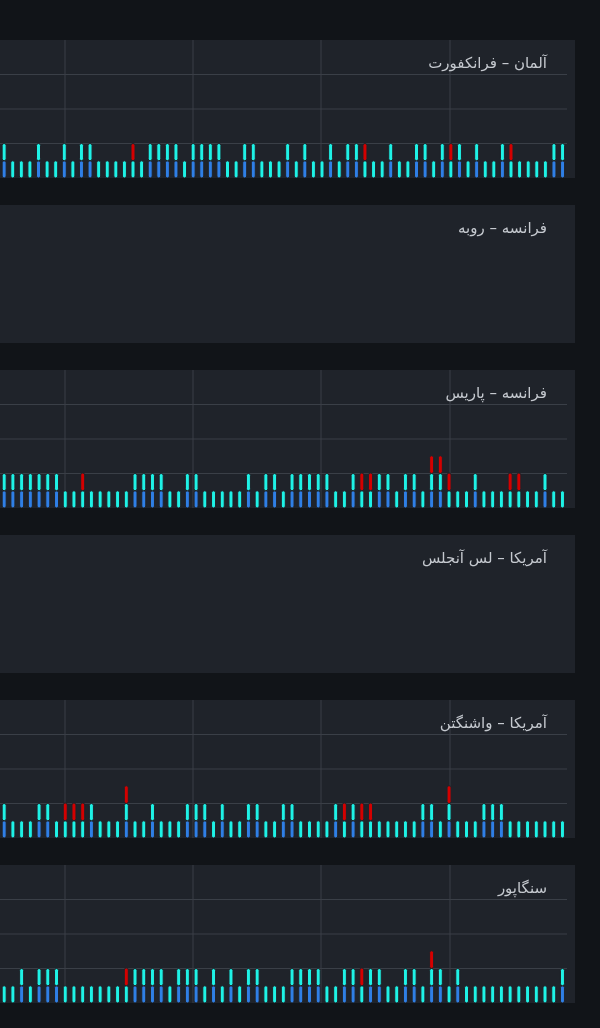 The image size is (600, 1028). Describe the element at coordinates (487, 63) in the screenshot. I see `chart-title: آلمان – فرانکفورت` at that location.